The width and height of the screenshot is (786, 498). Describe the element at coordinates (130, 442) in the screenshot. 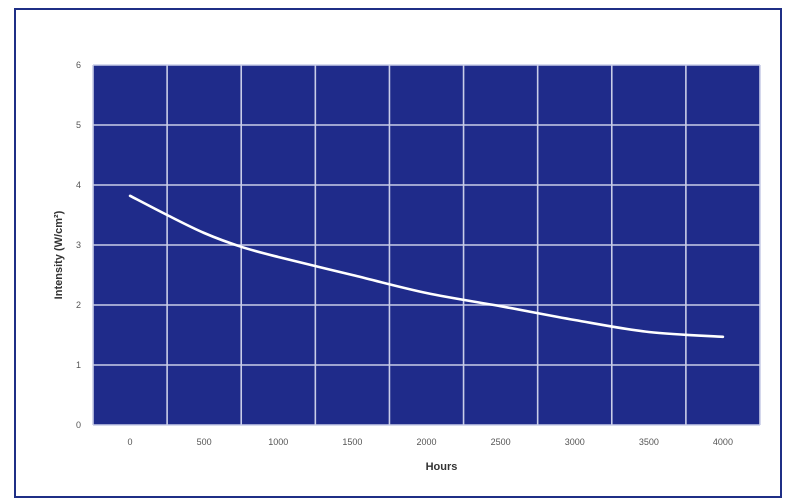

I see `x-tick-label: 0` at that location.